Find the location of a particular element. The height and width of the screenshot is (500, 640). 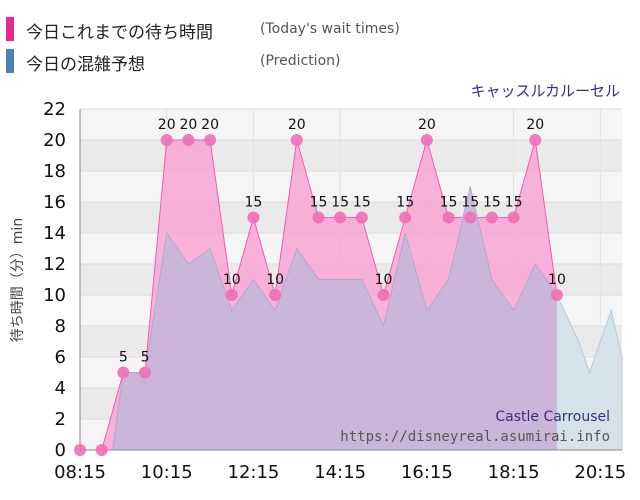

x-tick-label: 12:15 is located at coordinates (254, 472).